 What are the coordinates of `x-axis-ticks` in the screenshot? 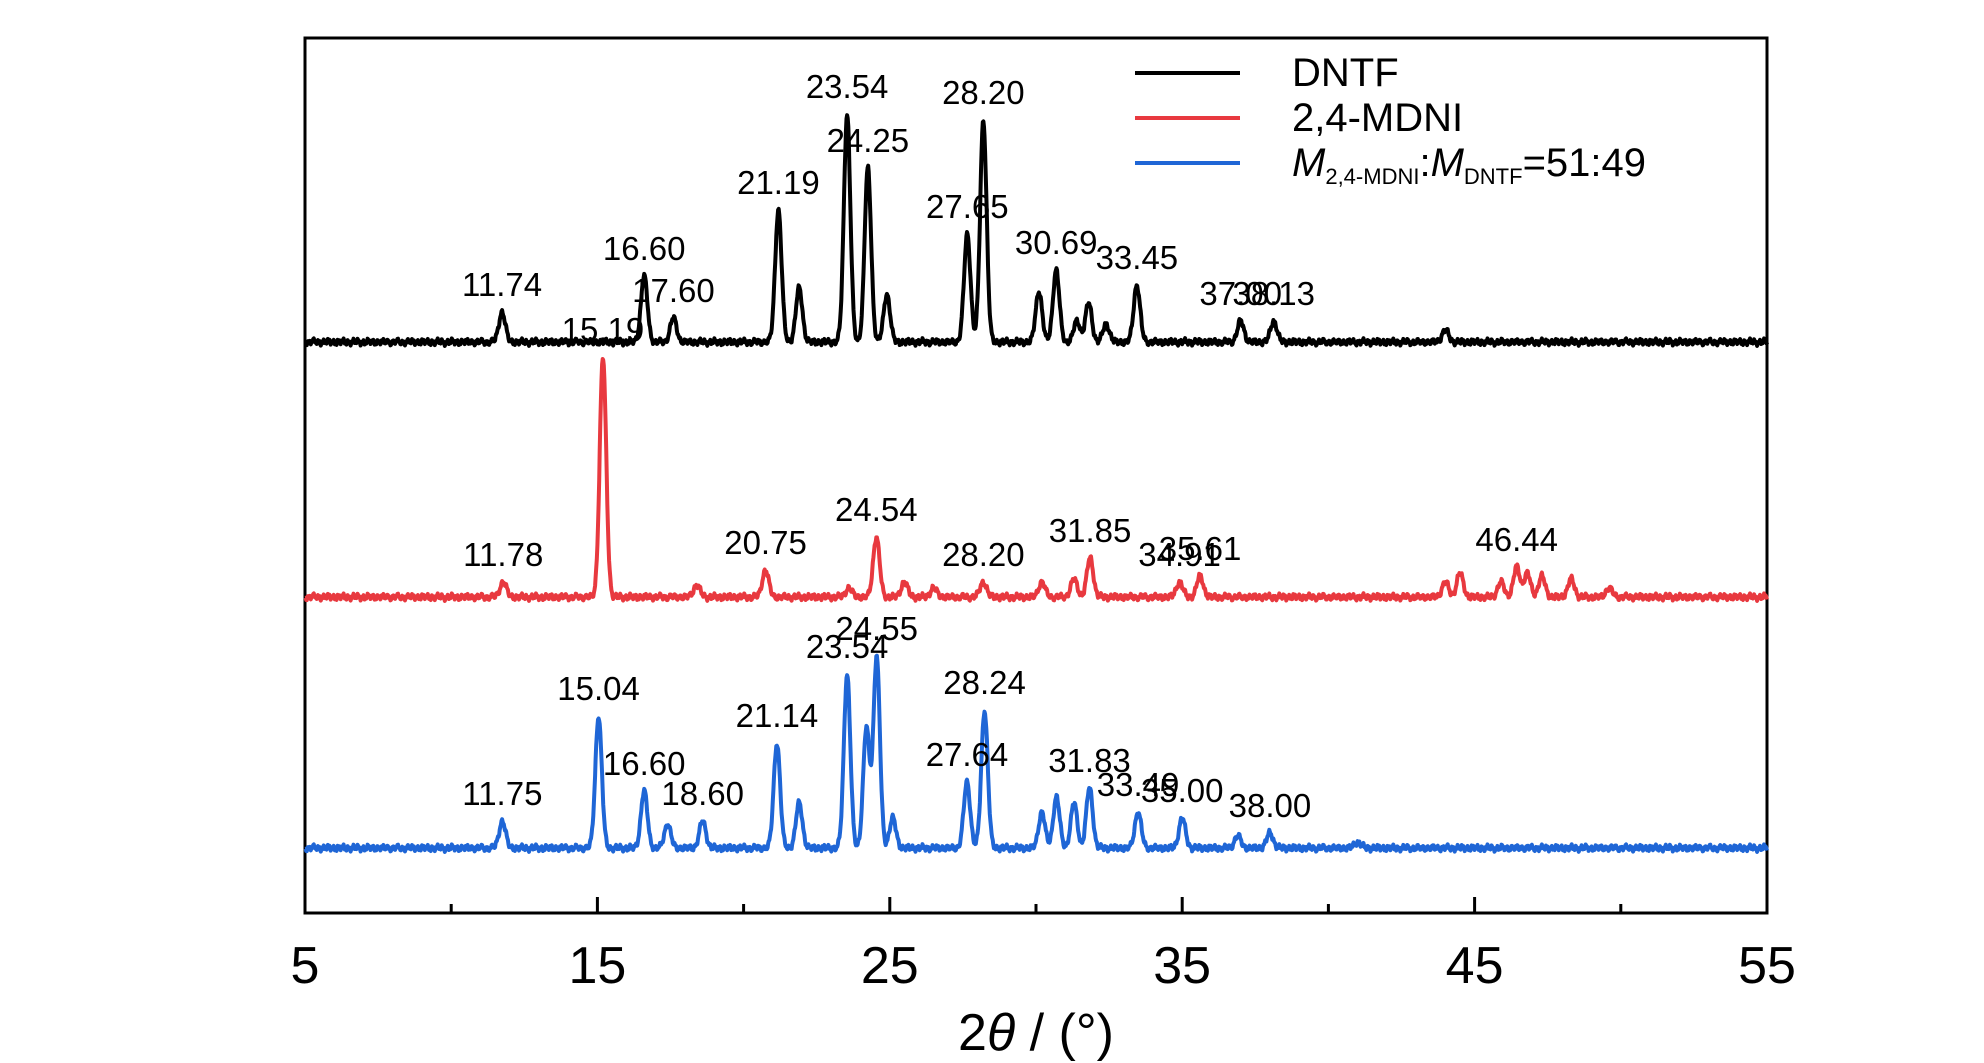 It's located at (1036, 905).